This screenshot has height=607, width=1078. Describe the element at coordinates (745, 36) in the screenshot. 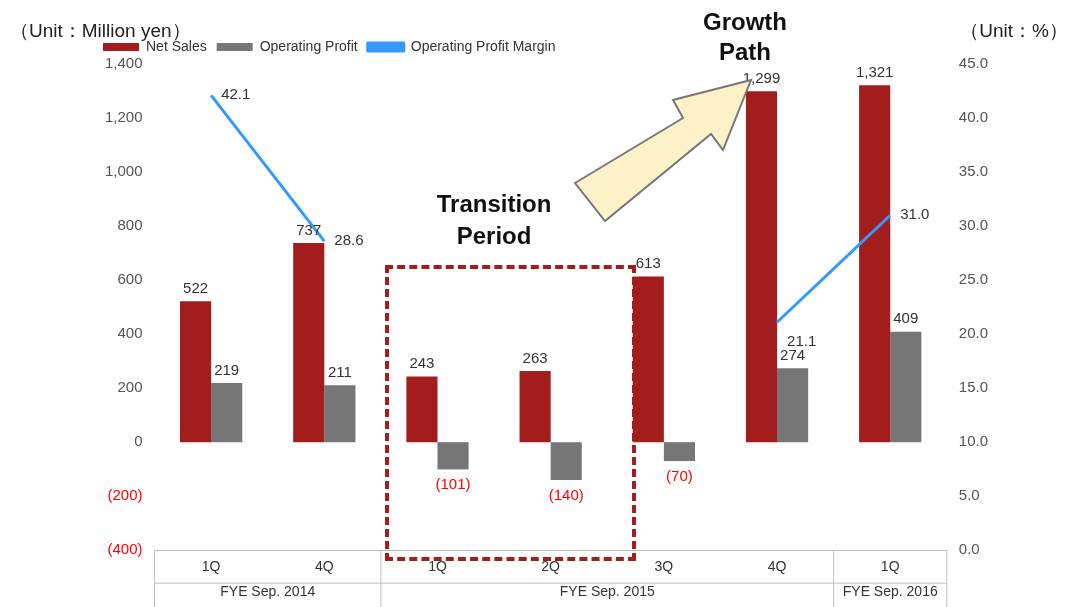

I see `annotation: Growth Path` at that location.